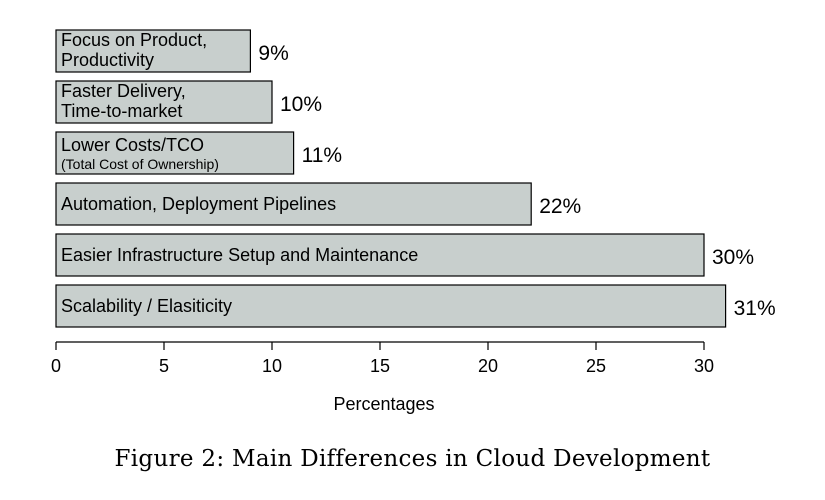  Describe the element at coordinates (134, 40) in the screenshot. I see `bar-category-label: Focus on Product,` at that location.